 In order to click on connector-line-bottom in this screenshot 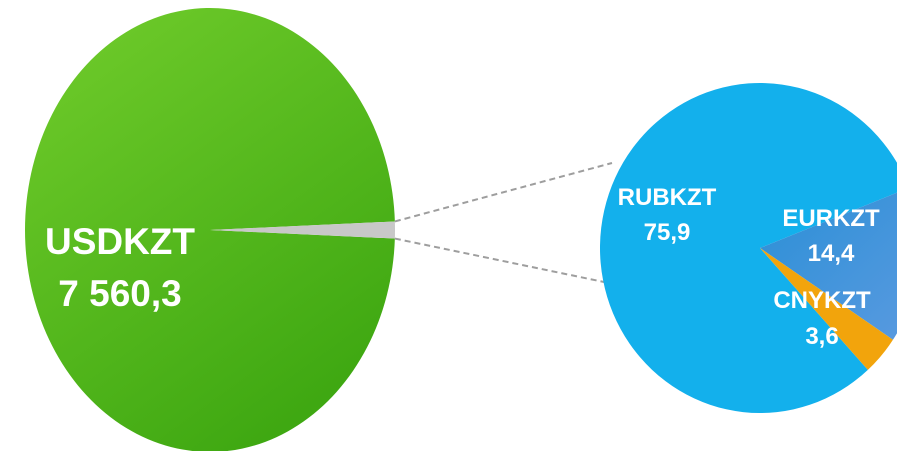, I will do `click(499, 260)`.